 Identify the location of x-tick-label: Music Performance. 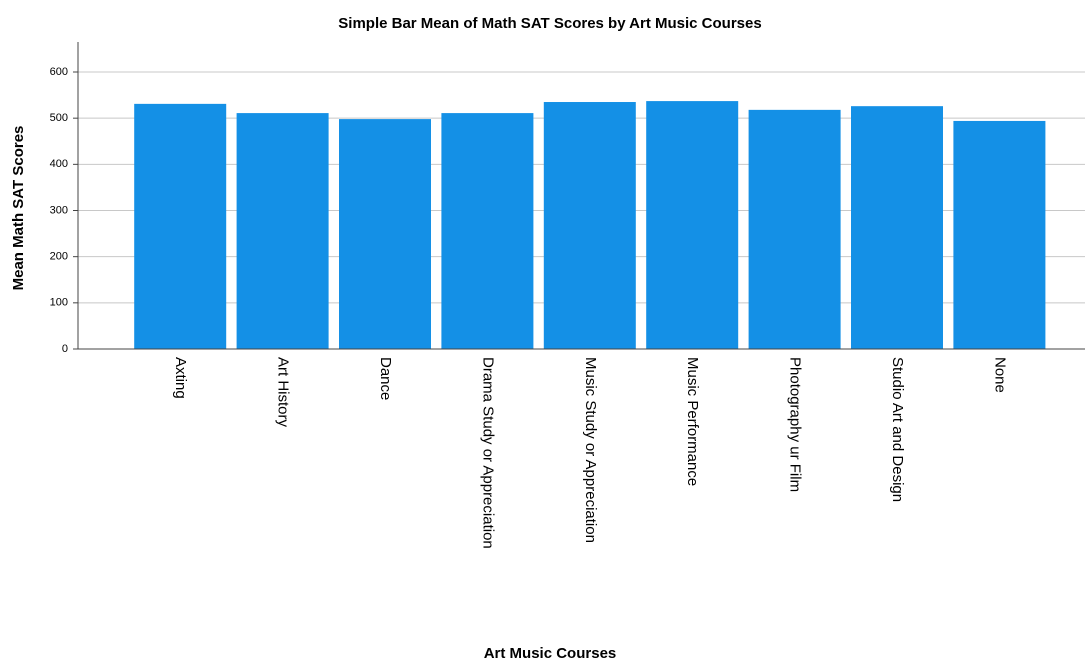
(692, 421).